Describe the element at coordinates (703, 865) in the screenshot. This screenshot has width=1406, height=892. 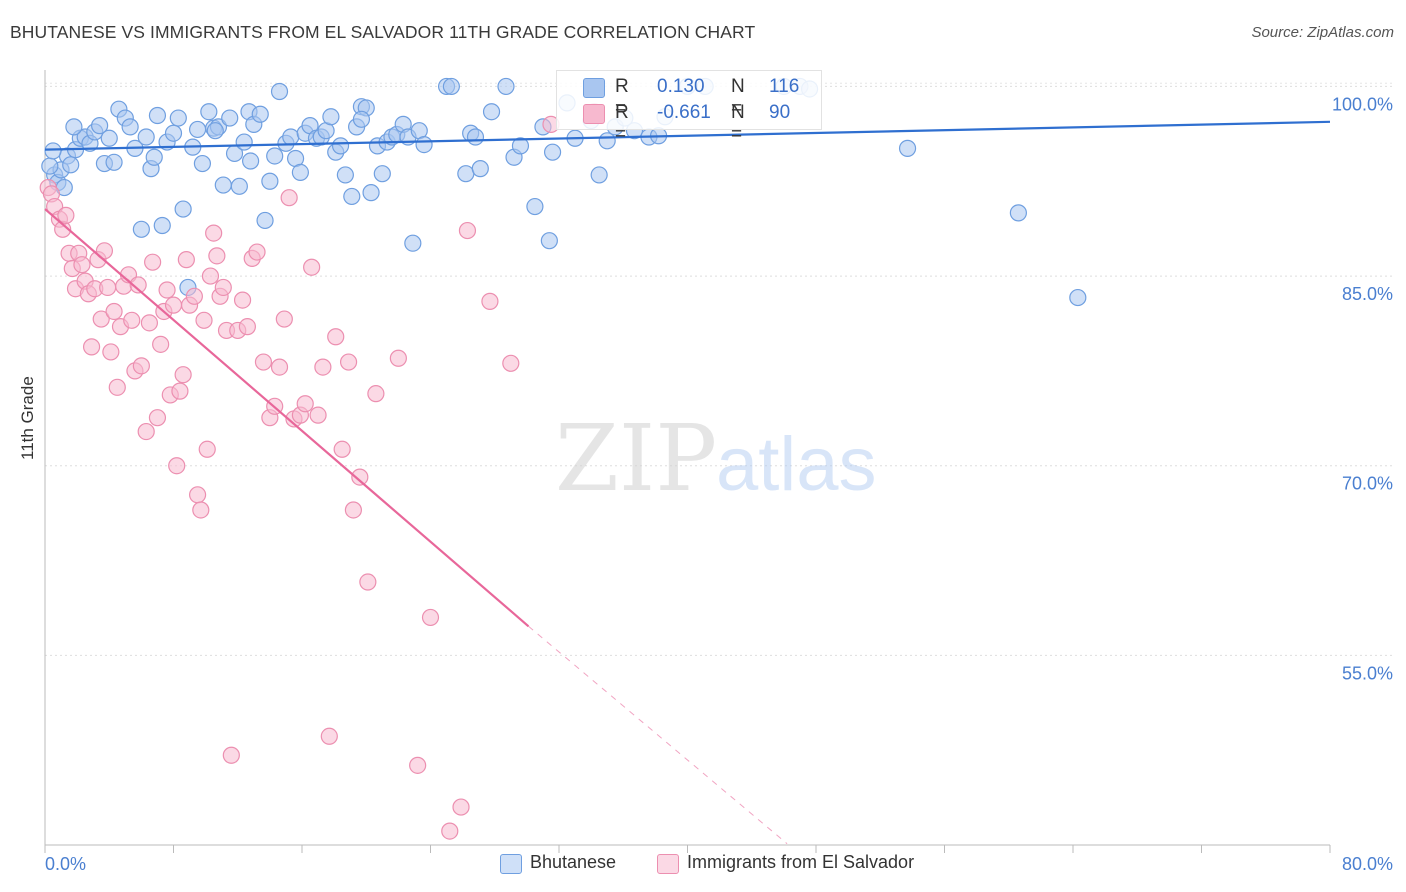
I see `series-legend: Bhutanese Immigrants from El Salvador` at that location.